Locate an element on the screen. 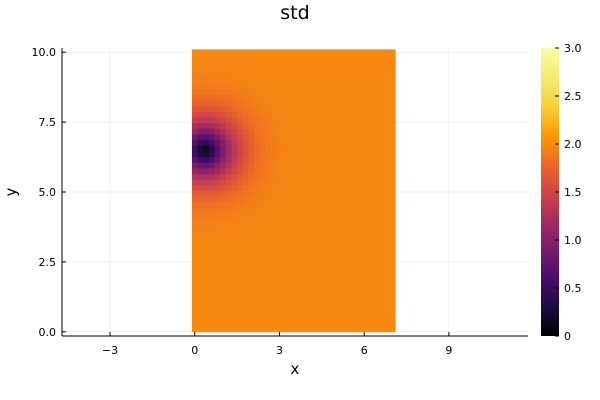 The width and height of the screenshot is (600, 400). x-tick-label: 6 is located at coordinates (364, 350).